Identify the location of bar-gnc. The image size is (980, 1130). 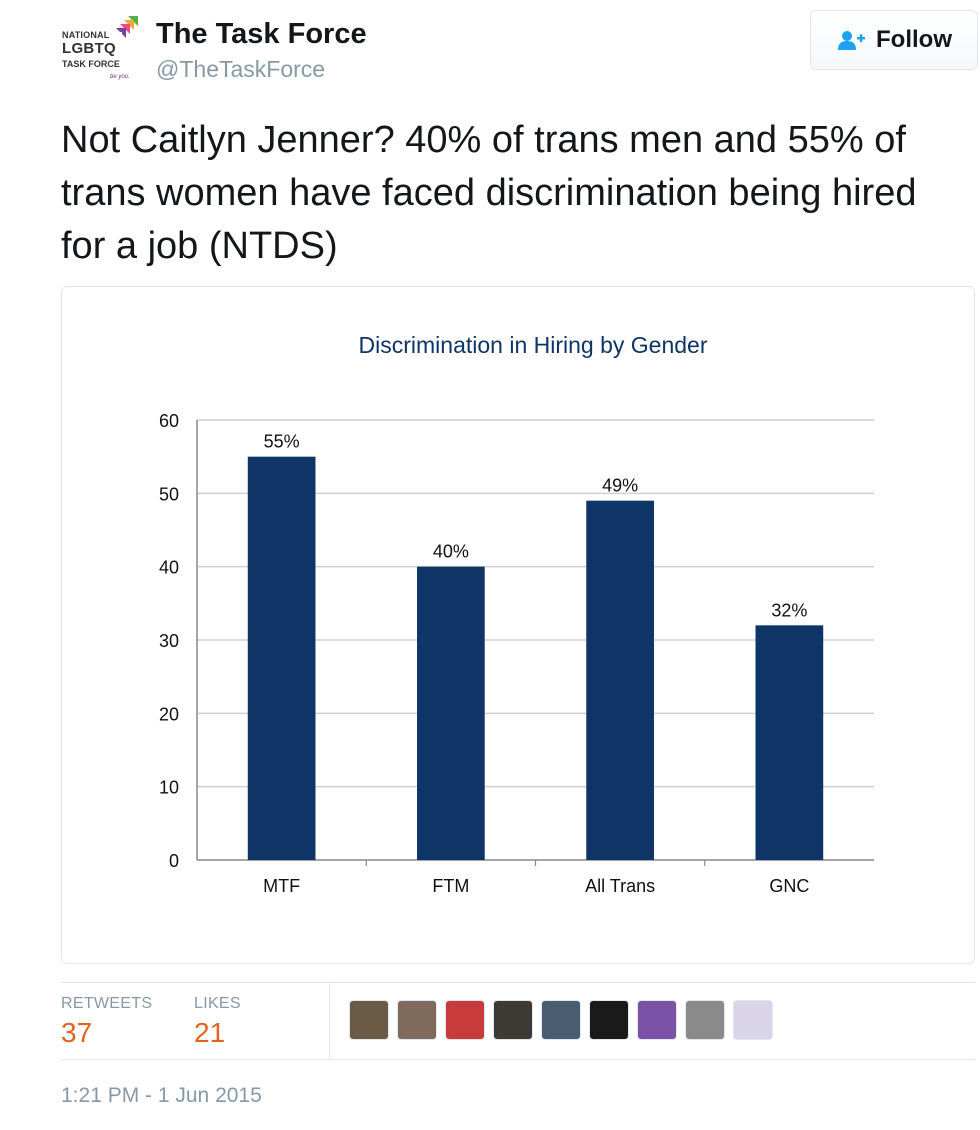
(789, 742).